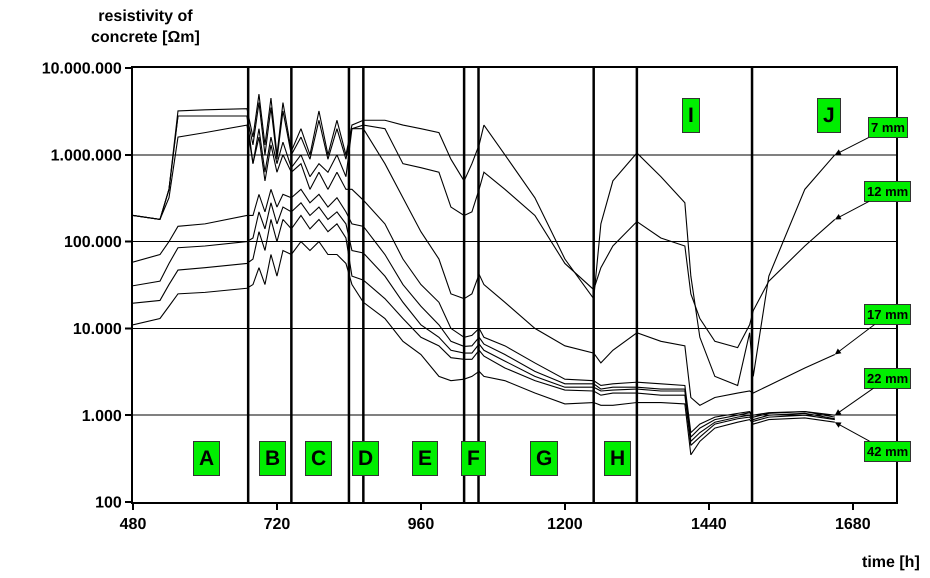  What do you see at coordinates (97, 329) in the screenshot?
I see `y-tick-label: 10.000` at bounding box center [97, 329].